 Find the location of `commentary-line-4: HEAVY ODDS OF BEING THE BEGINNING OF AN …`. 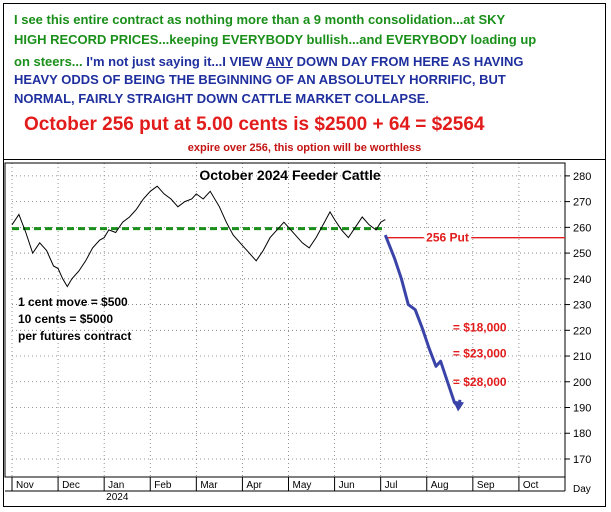

commentary-line-4: HEAVY ODDS OF BEING THE BEGINNING OF AN … is located at coordinates (260, 79).